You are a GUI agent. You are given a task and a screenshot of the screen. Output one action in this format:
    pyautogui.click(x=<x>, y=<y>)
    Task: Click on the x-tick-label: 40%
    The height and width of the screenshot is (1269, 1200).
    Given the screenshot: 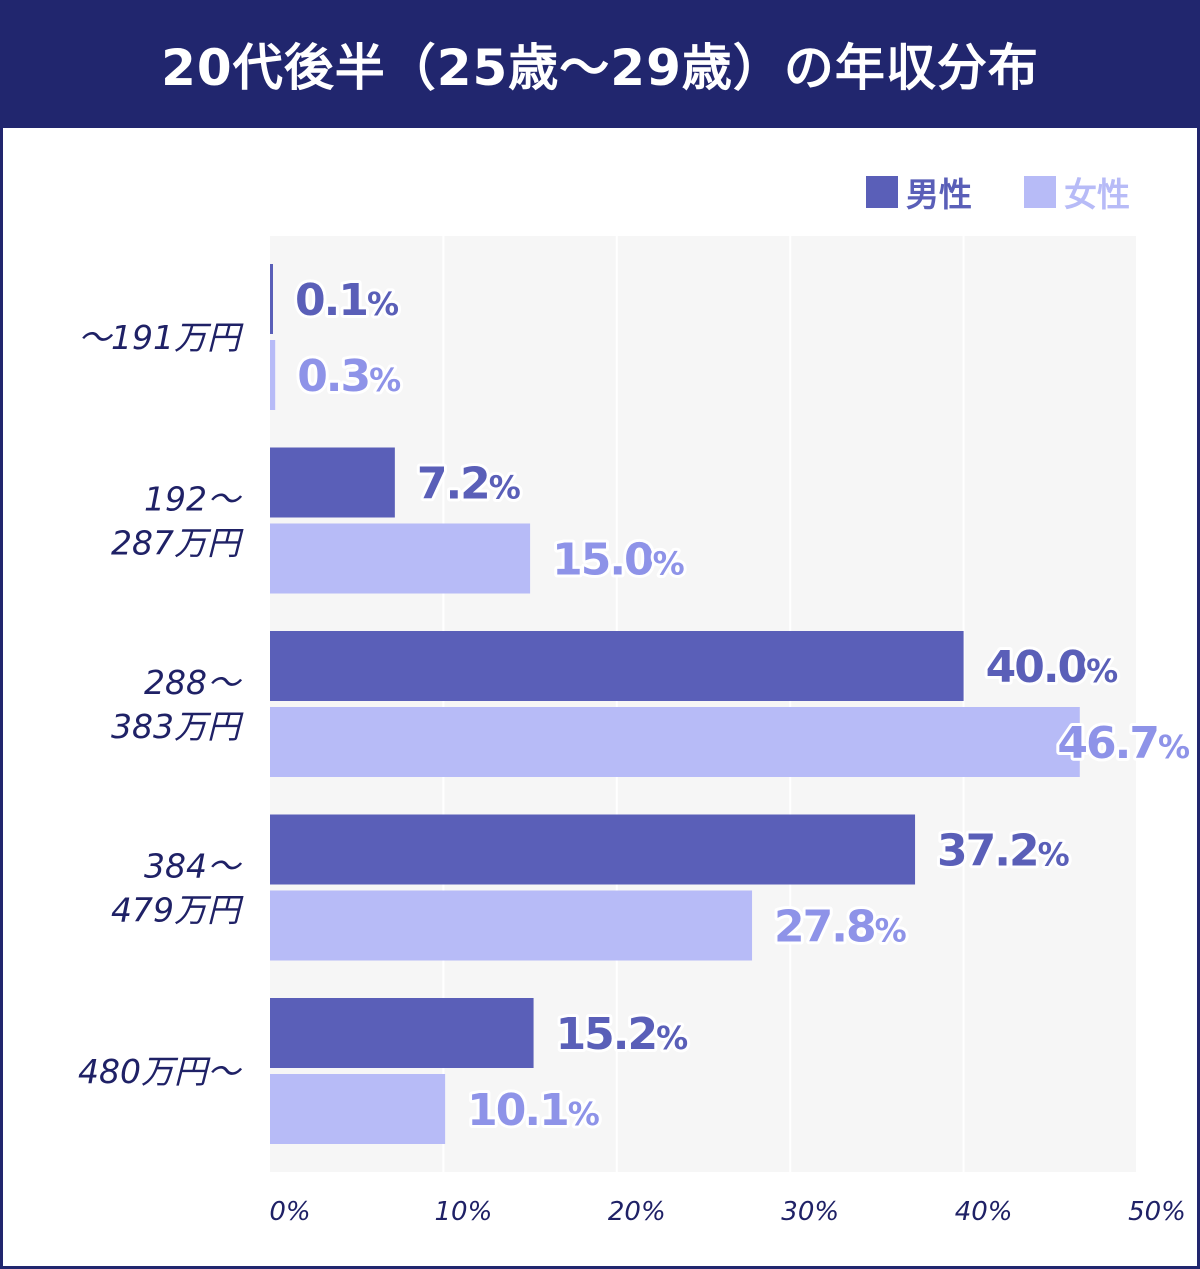 What is the action you would take?
    pyautogui.click(x=984, y=1212)
    